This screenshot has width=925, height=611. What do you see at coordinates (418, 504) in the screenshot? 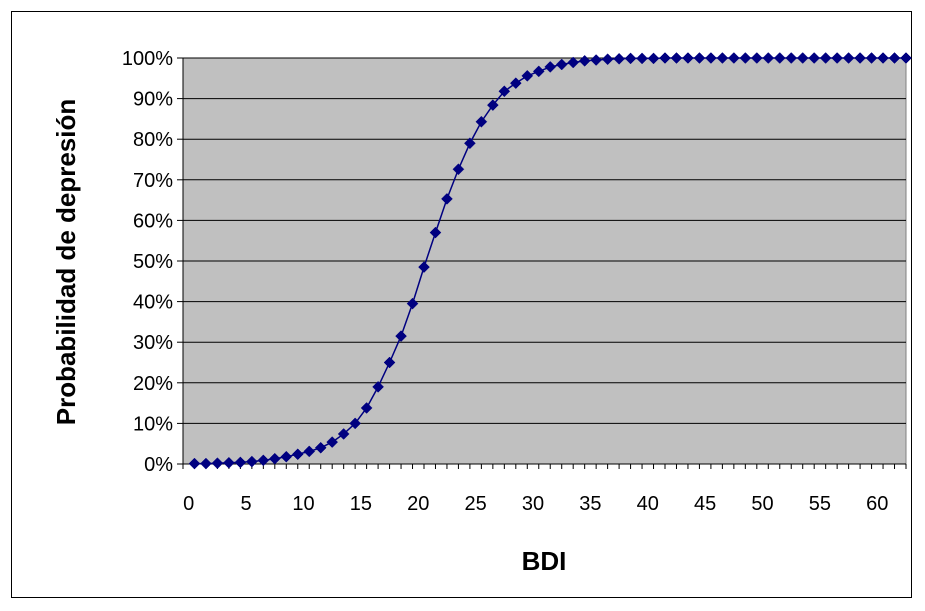
I see `x-tick-label: 20` at bounding box center [418, 504].